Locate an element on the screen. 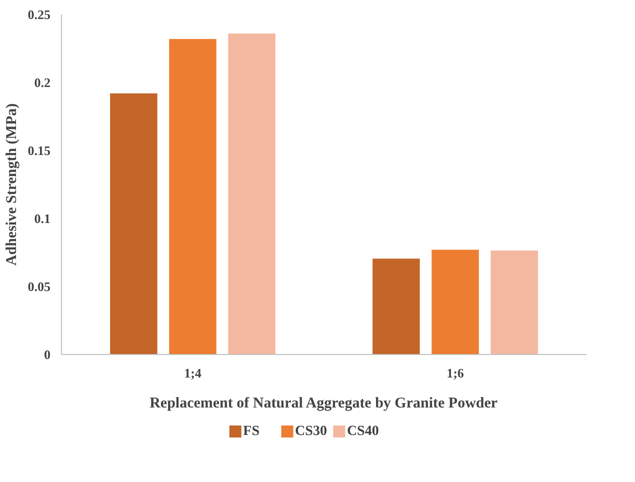 This screenshot has width=635, height=482. legend-label: CS30 is located at coordinates (311, 431).